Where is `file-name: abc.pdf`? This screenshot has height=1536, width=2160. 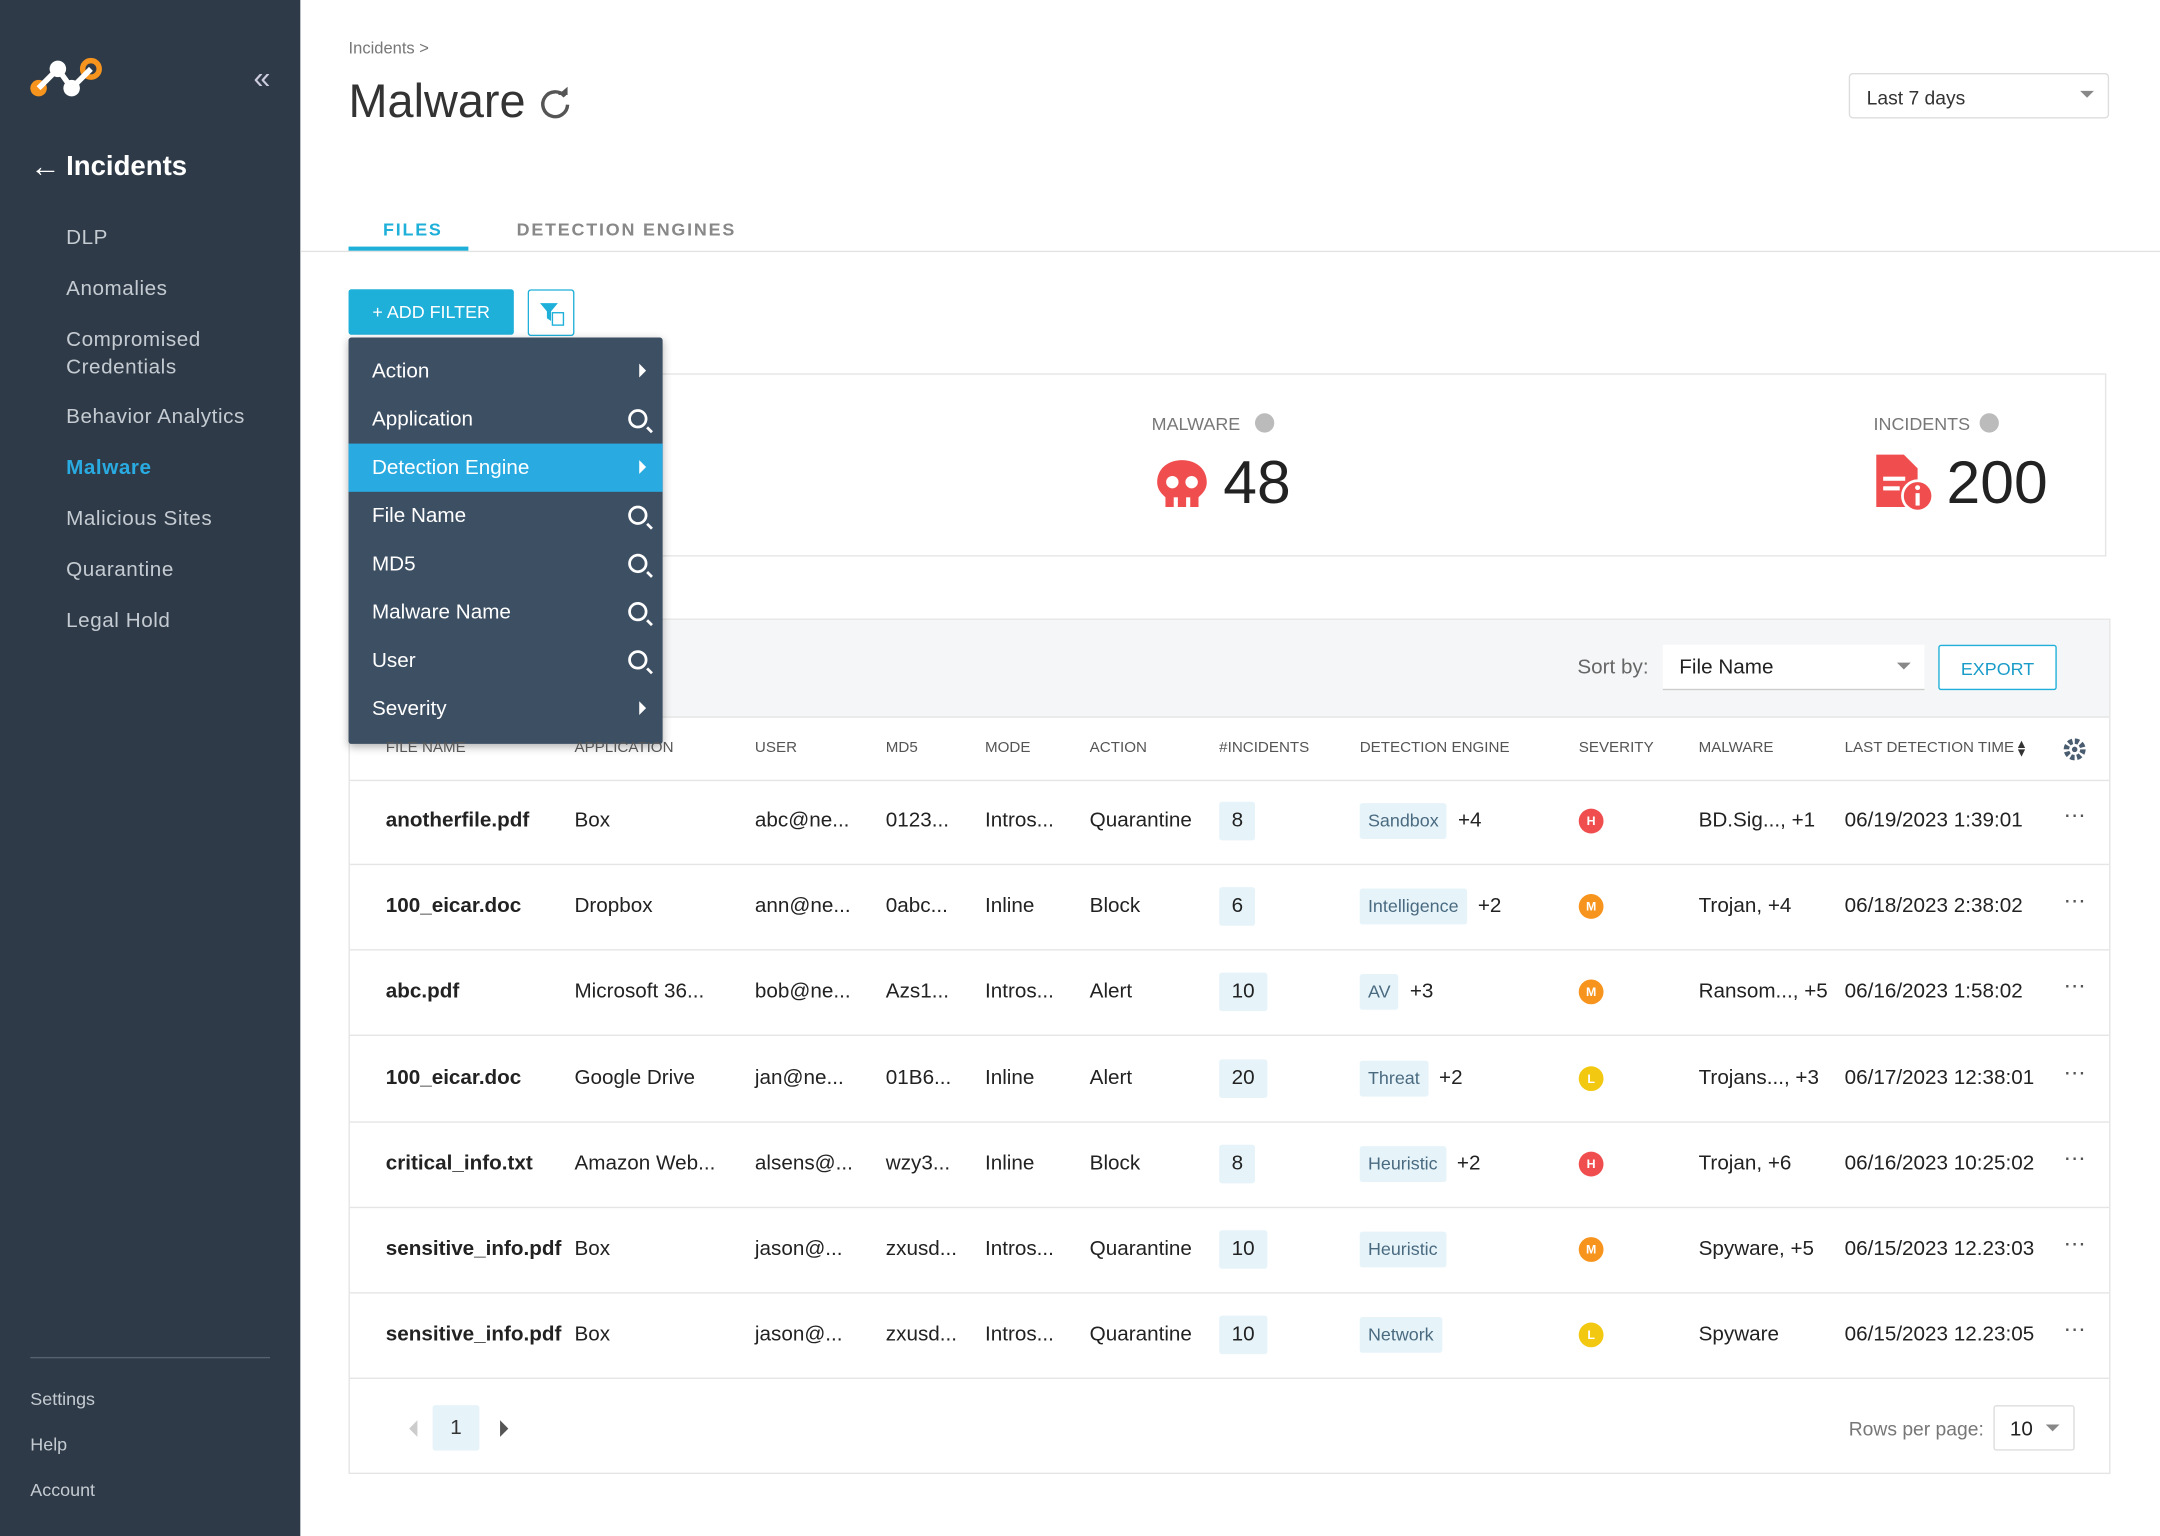
file-name: abc.pdf is located at coordinates (422, 992).